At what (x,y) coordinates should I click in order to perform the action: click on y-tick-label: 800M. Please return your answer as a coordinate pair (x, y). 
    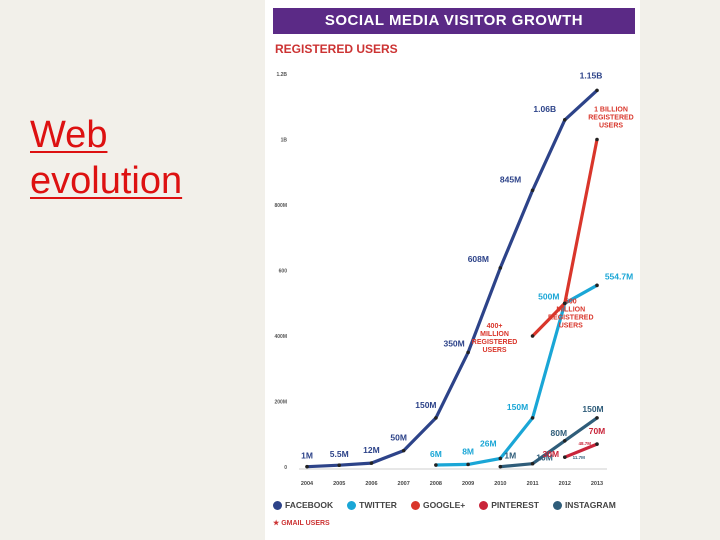
    Looking at the image, I should click on (280, 206).